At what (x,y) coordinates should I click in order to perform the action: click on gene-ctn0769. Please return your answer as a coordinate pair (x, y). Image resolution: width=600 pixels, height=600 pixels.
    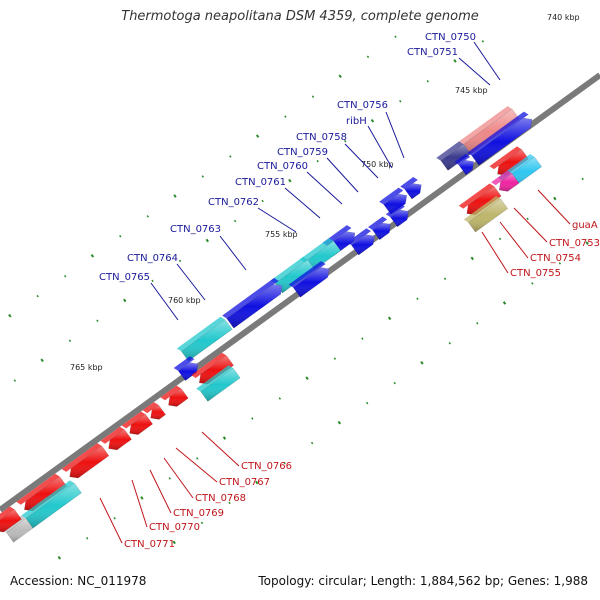
    Looking at the image, I should click on (137, 423).